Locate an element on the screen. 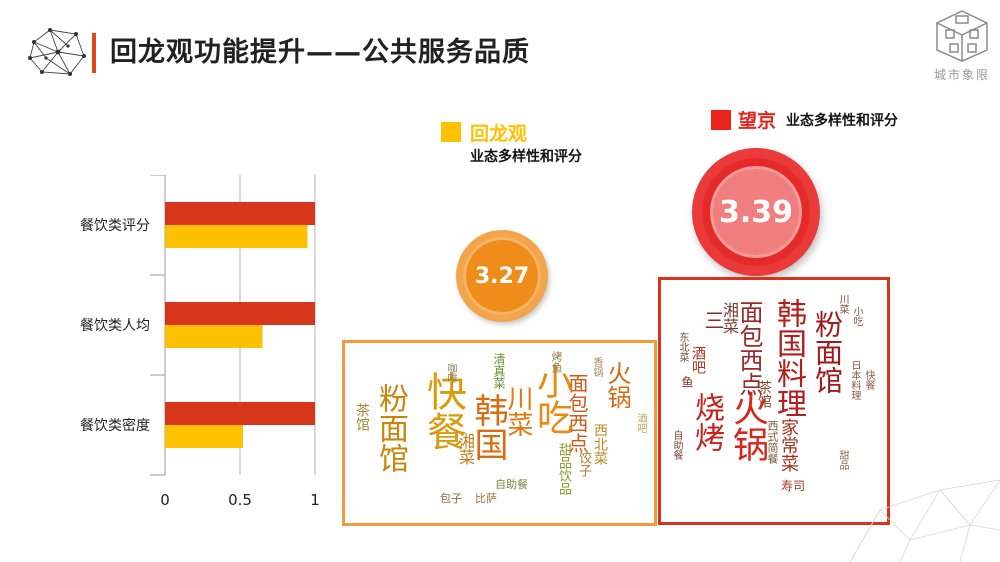 This screenshot has width=1000, height=562. cloud-word: 韩国 is located at coordinates (488, 427).